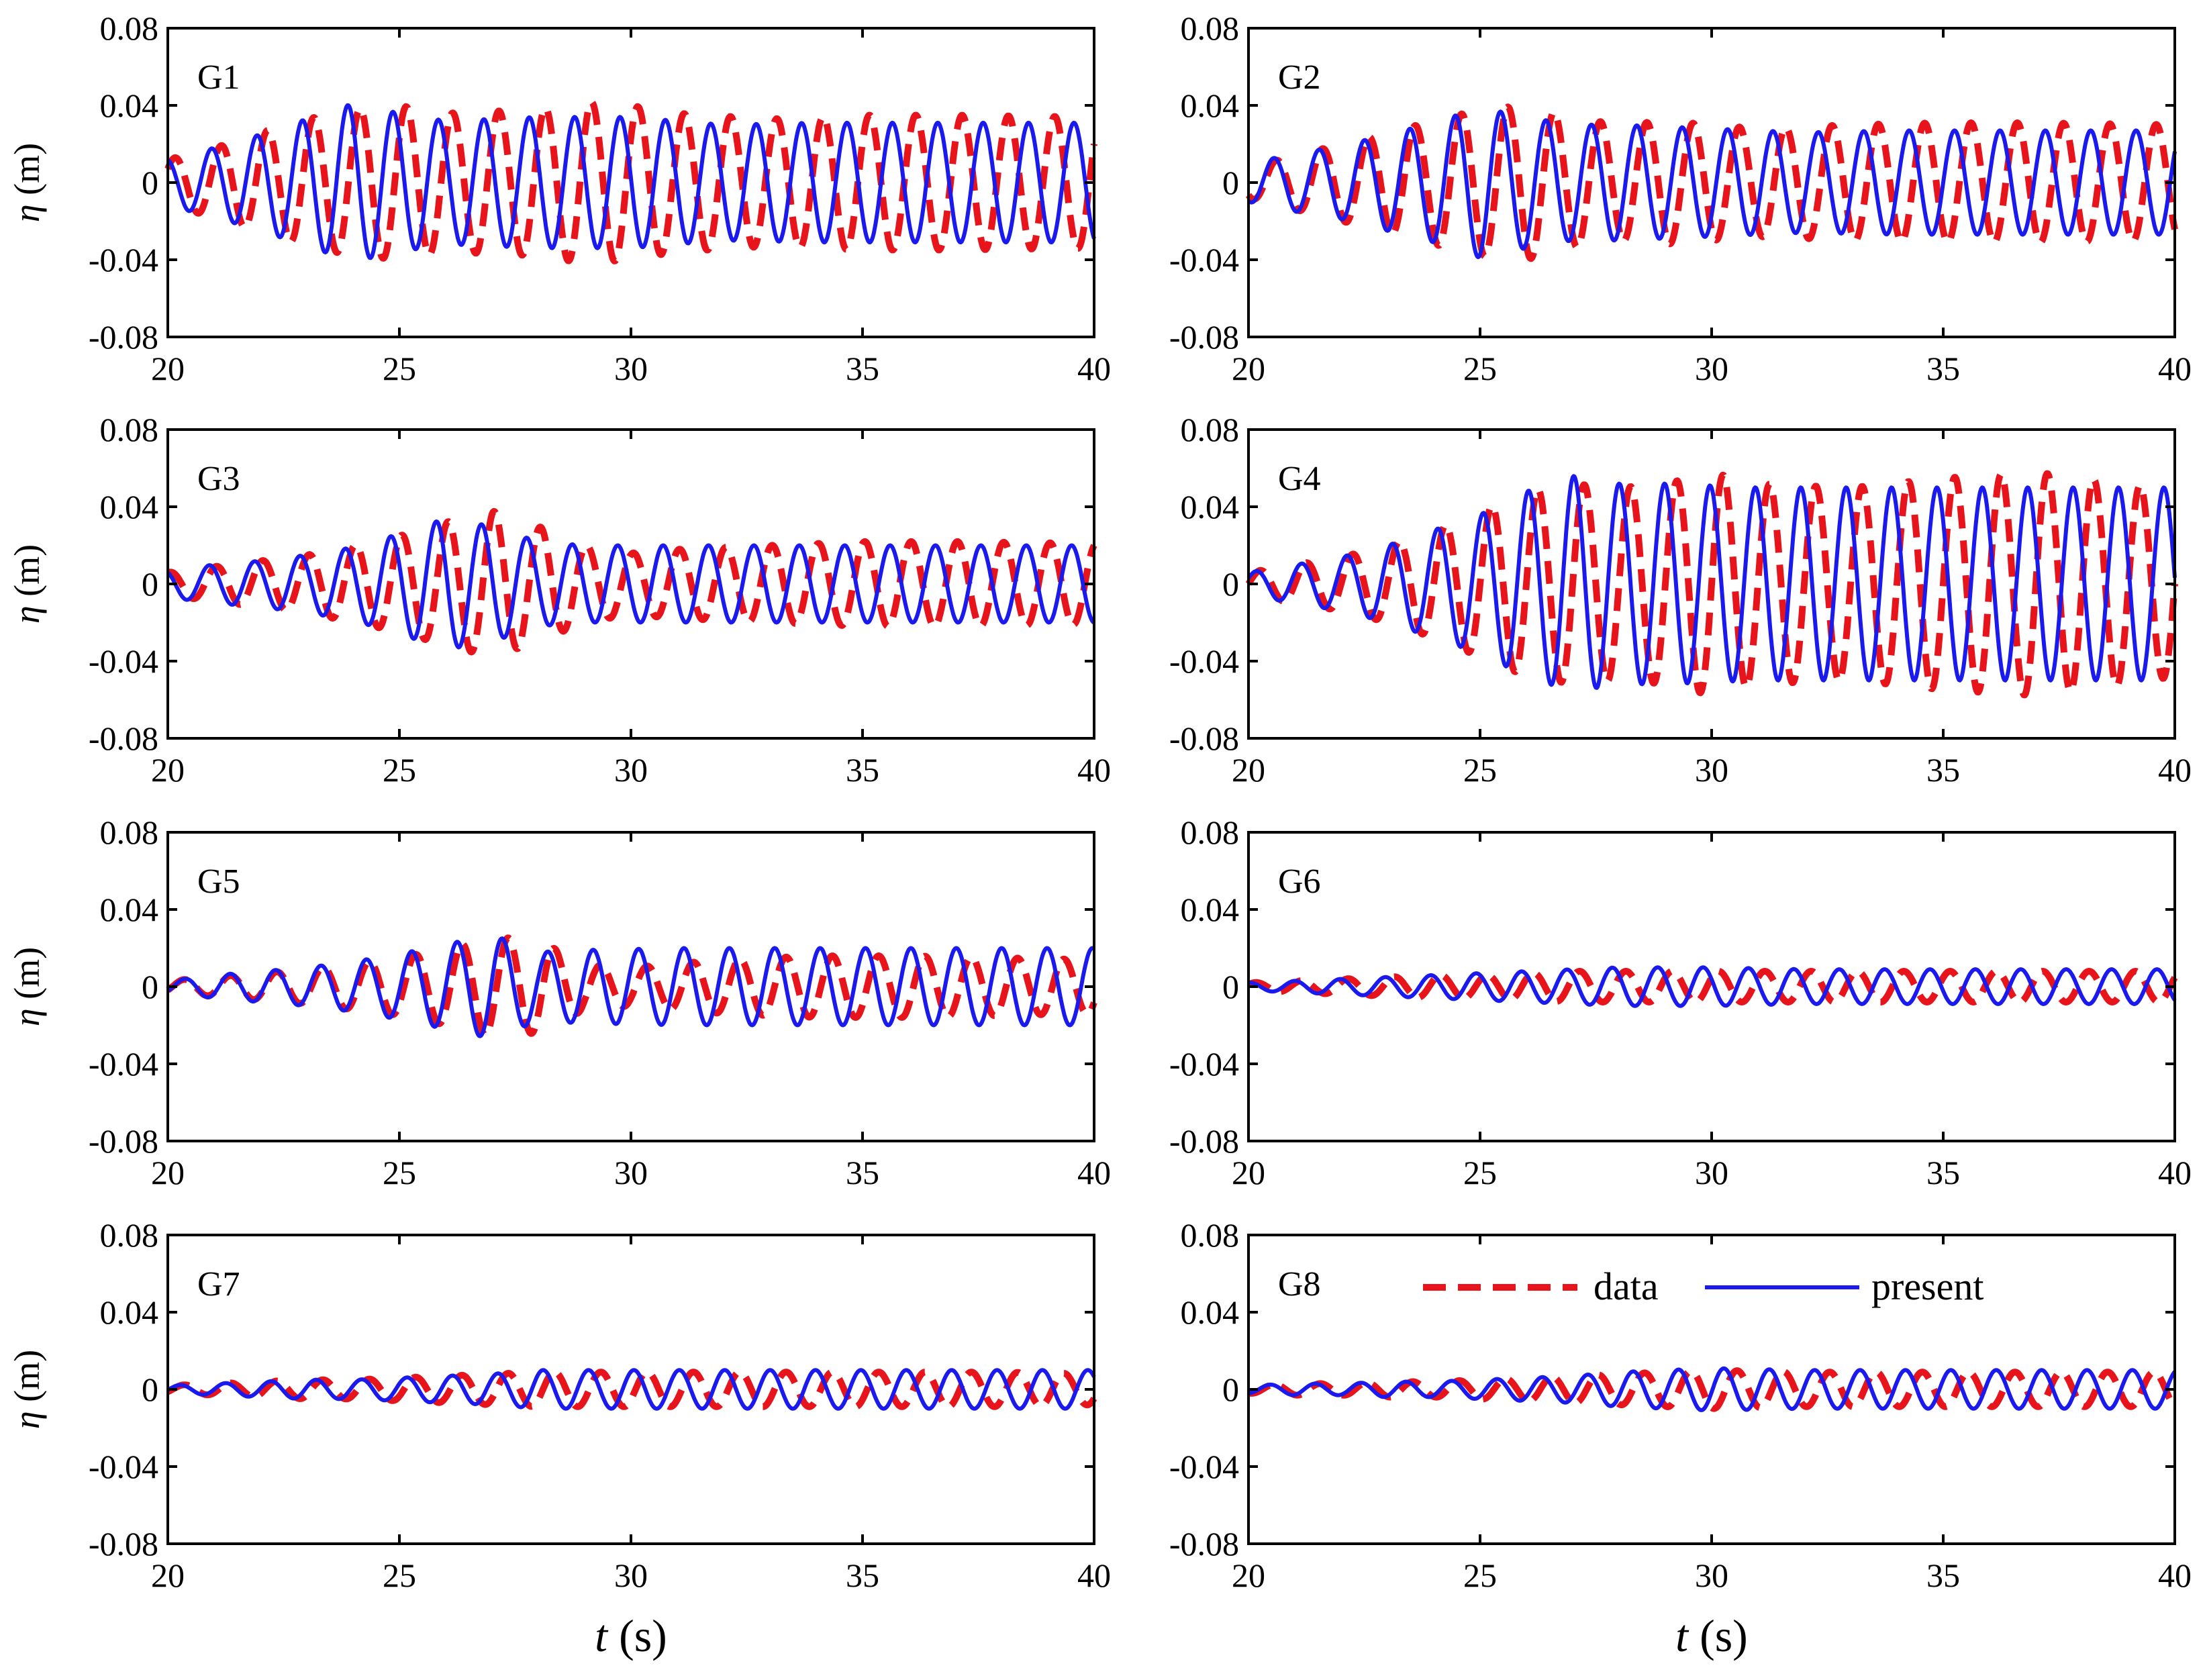 Image resolution: width=2205 pixels, height=1680 pixels. I want to click on series-data-g5, so click(631, 986).